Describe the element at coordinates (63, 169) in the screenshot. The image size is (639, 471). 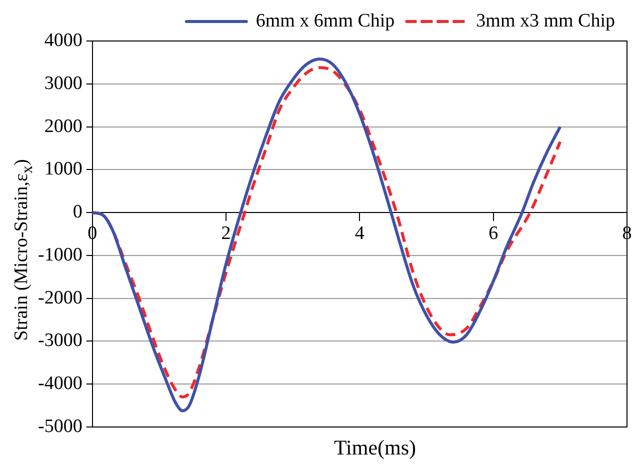
I see `y-tick-label: 1000` at that location.